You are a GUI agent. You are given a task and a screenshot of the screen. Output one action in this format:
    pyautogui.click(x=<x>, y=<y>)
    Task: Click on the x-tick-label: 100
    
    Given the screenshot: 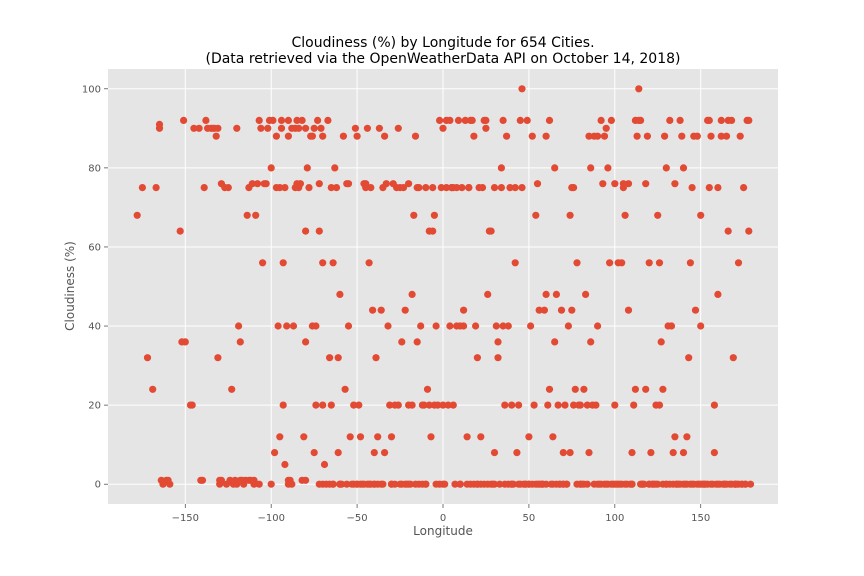 What is the action you would take?
    pyautogui.click(x=614, y=518)
    